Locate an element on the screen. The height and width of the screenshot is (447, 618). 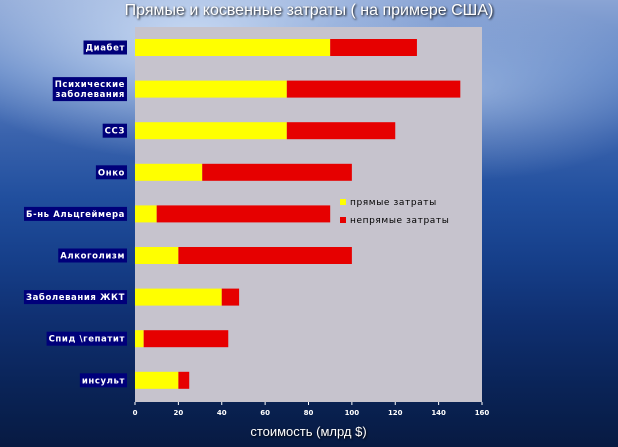
category-label-text: Алкоголизм is located at coordinates (92, 257).